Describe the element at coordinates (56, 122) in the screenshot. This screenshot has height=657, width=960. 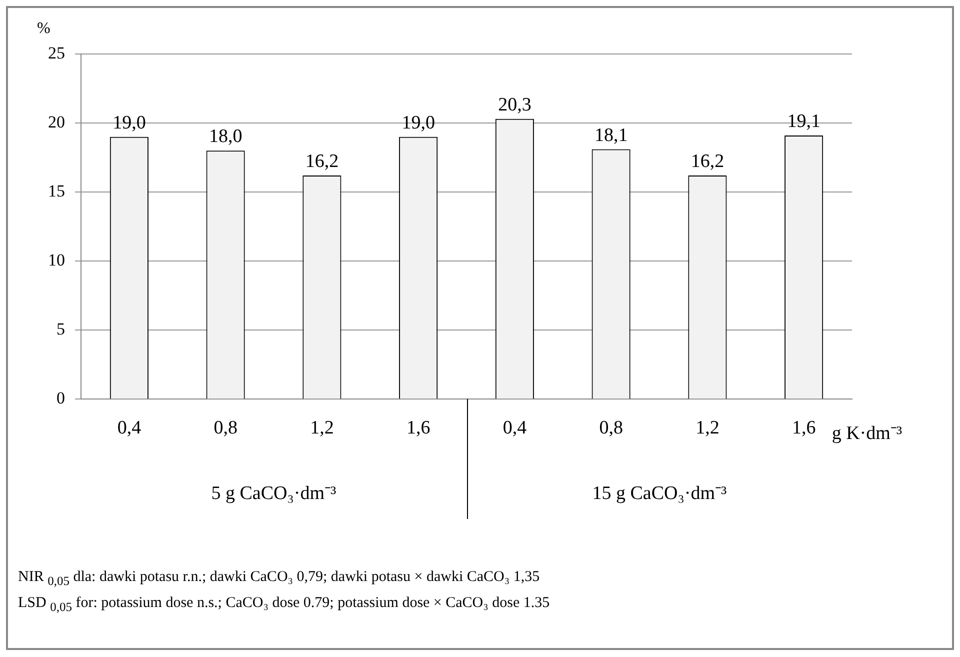
I see `y-tick-label: 20` at that location.